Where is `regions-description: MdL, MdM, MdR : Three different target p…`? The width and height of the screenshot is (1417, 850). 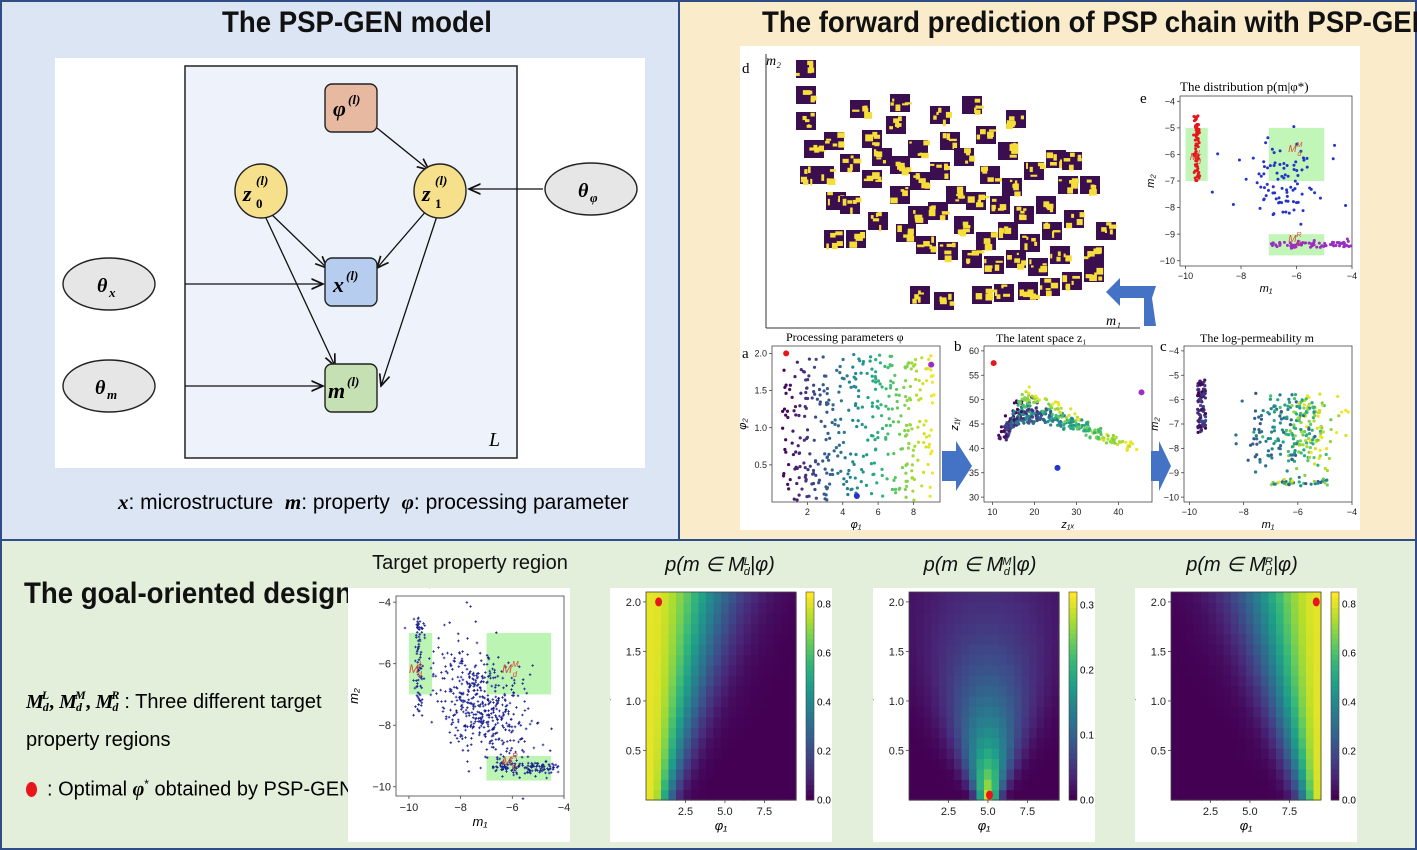 regions-description: MdL, MdM, MdR : Three different target p… is located at coordinates (174, 719).